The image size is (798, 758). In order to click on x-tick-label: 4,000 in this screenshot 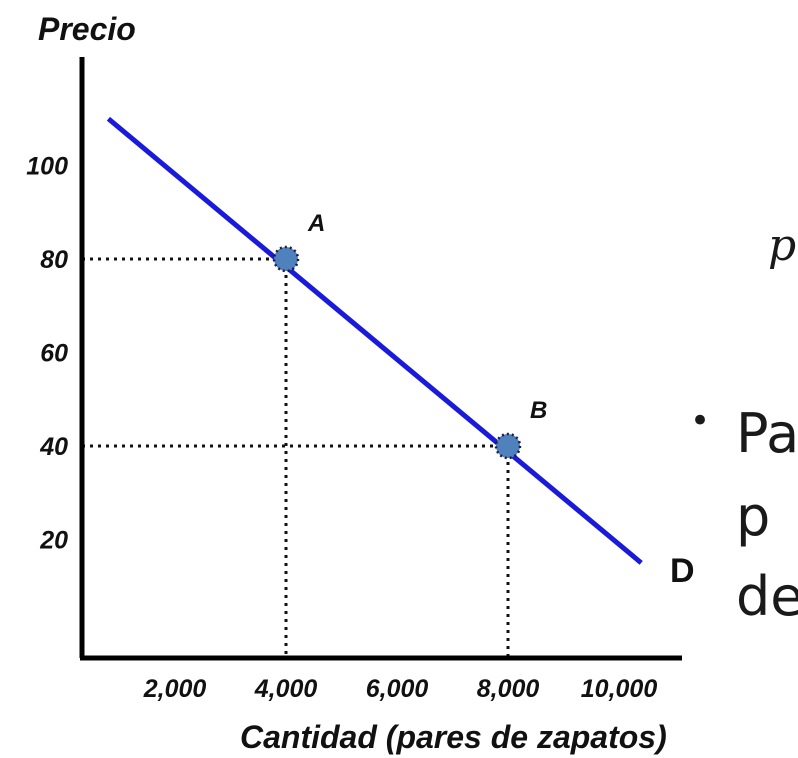, I will do `click(286, 689)`.